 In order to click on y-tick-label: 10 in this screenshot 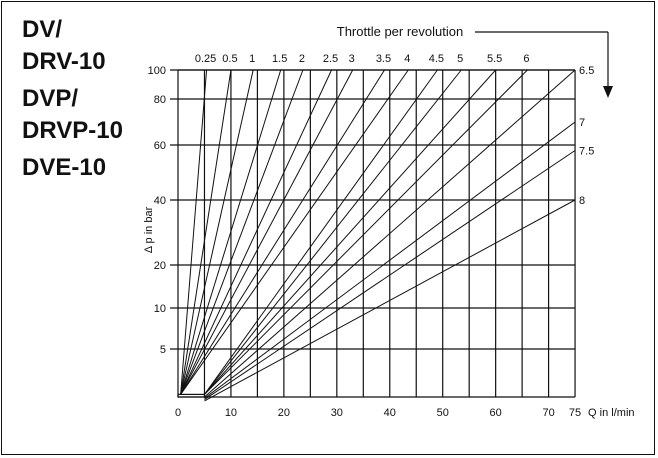, I will do `click(160, 309)`.